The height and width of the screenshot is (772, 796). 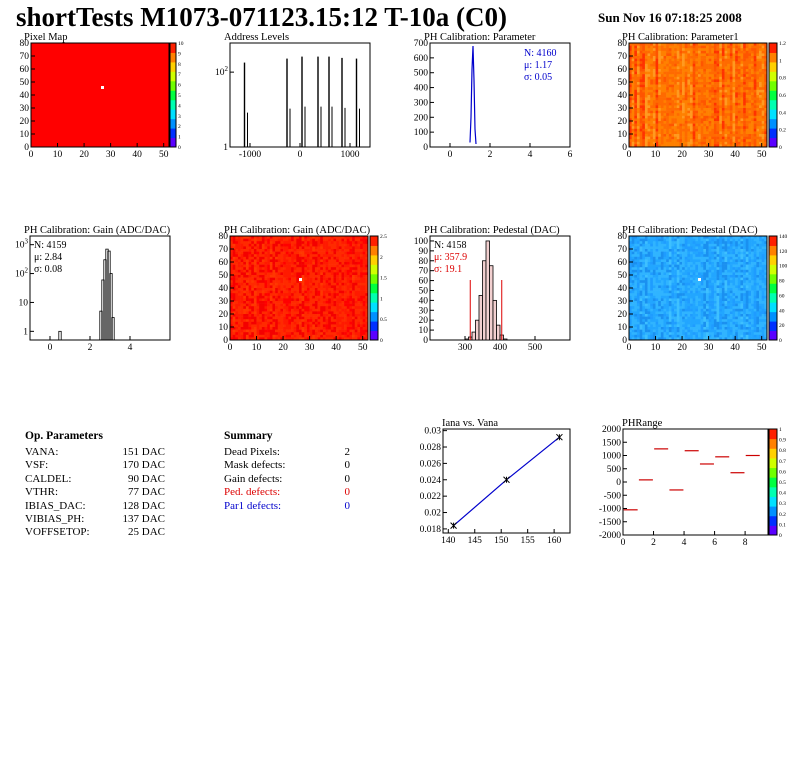 What do you see at coordinates (682, 155) in the screenshot?
I see `ph-parameter1-xtick-label: 20` at bounding box center [682, 155].